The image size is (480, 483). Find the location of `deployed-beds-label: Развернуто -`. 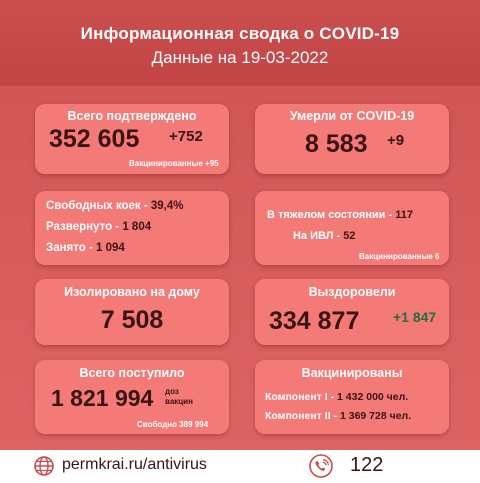

deployed-beds-label: Развернуто - is located at coordinates (84, 227).